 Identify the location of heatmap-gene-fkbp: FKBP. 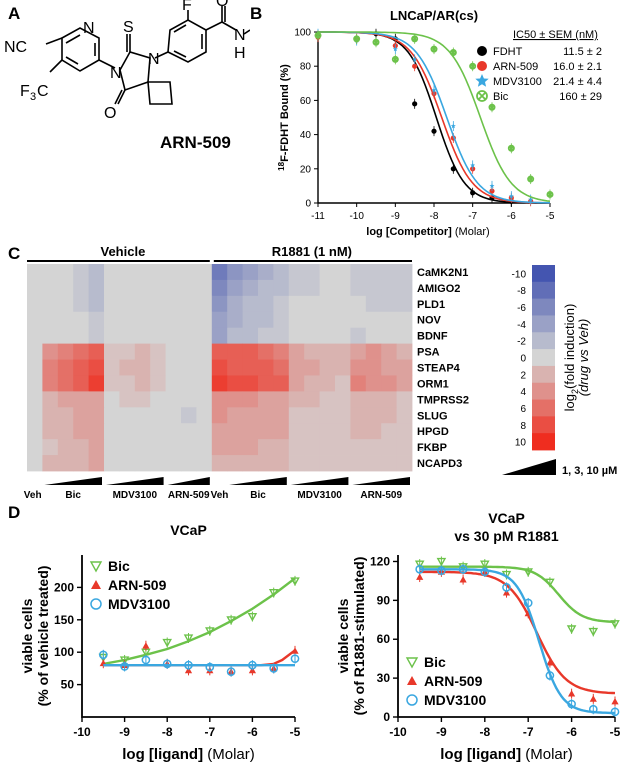
(432, 448).